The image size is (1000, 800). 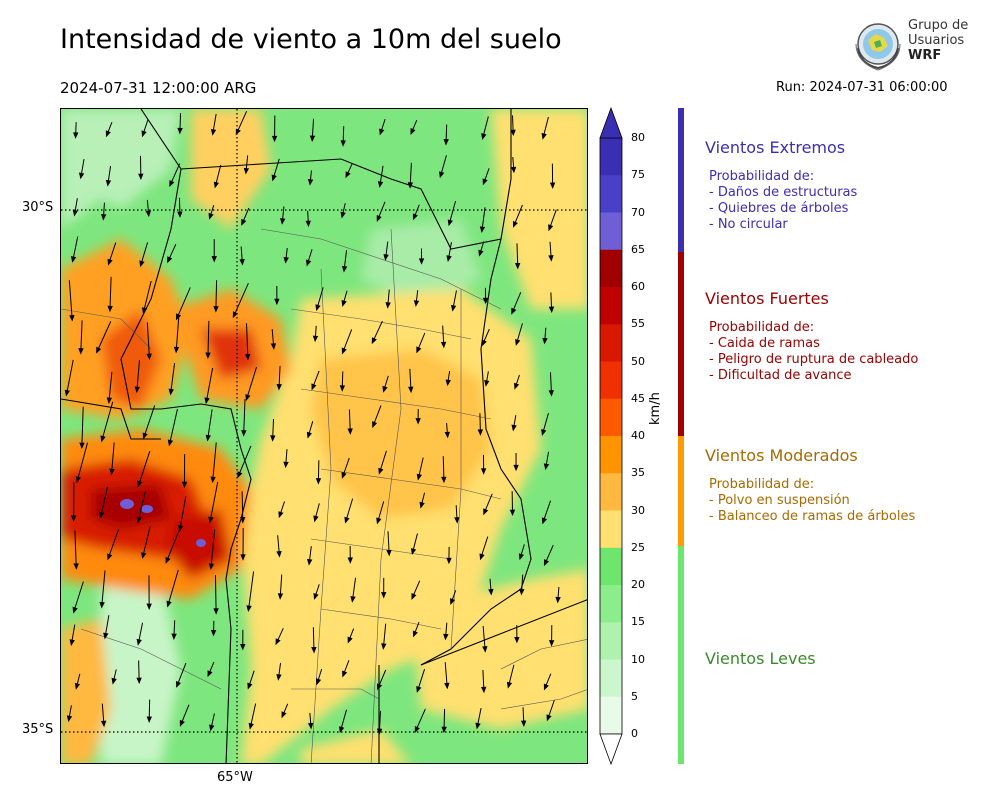 I want to click on colorbar-tick: 35, so click(x=638, y=473).